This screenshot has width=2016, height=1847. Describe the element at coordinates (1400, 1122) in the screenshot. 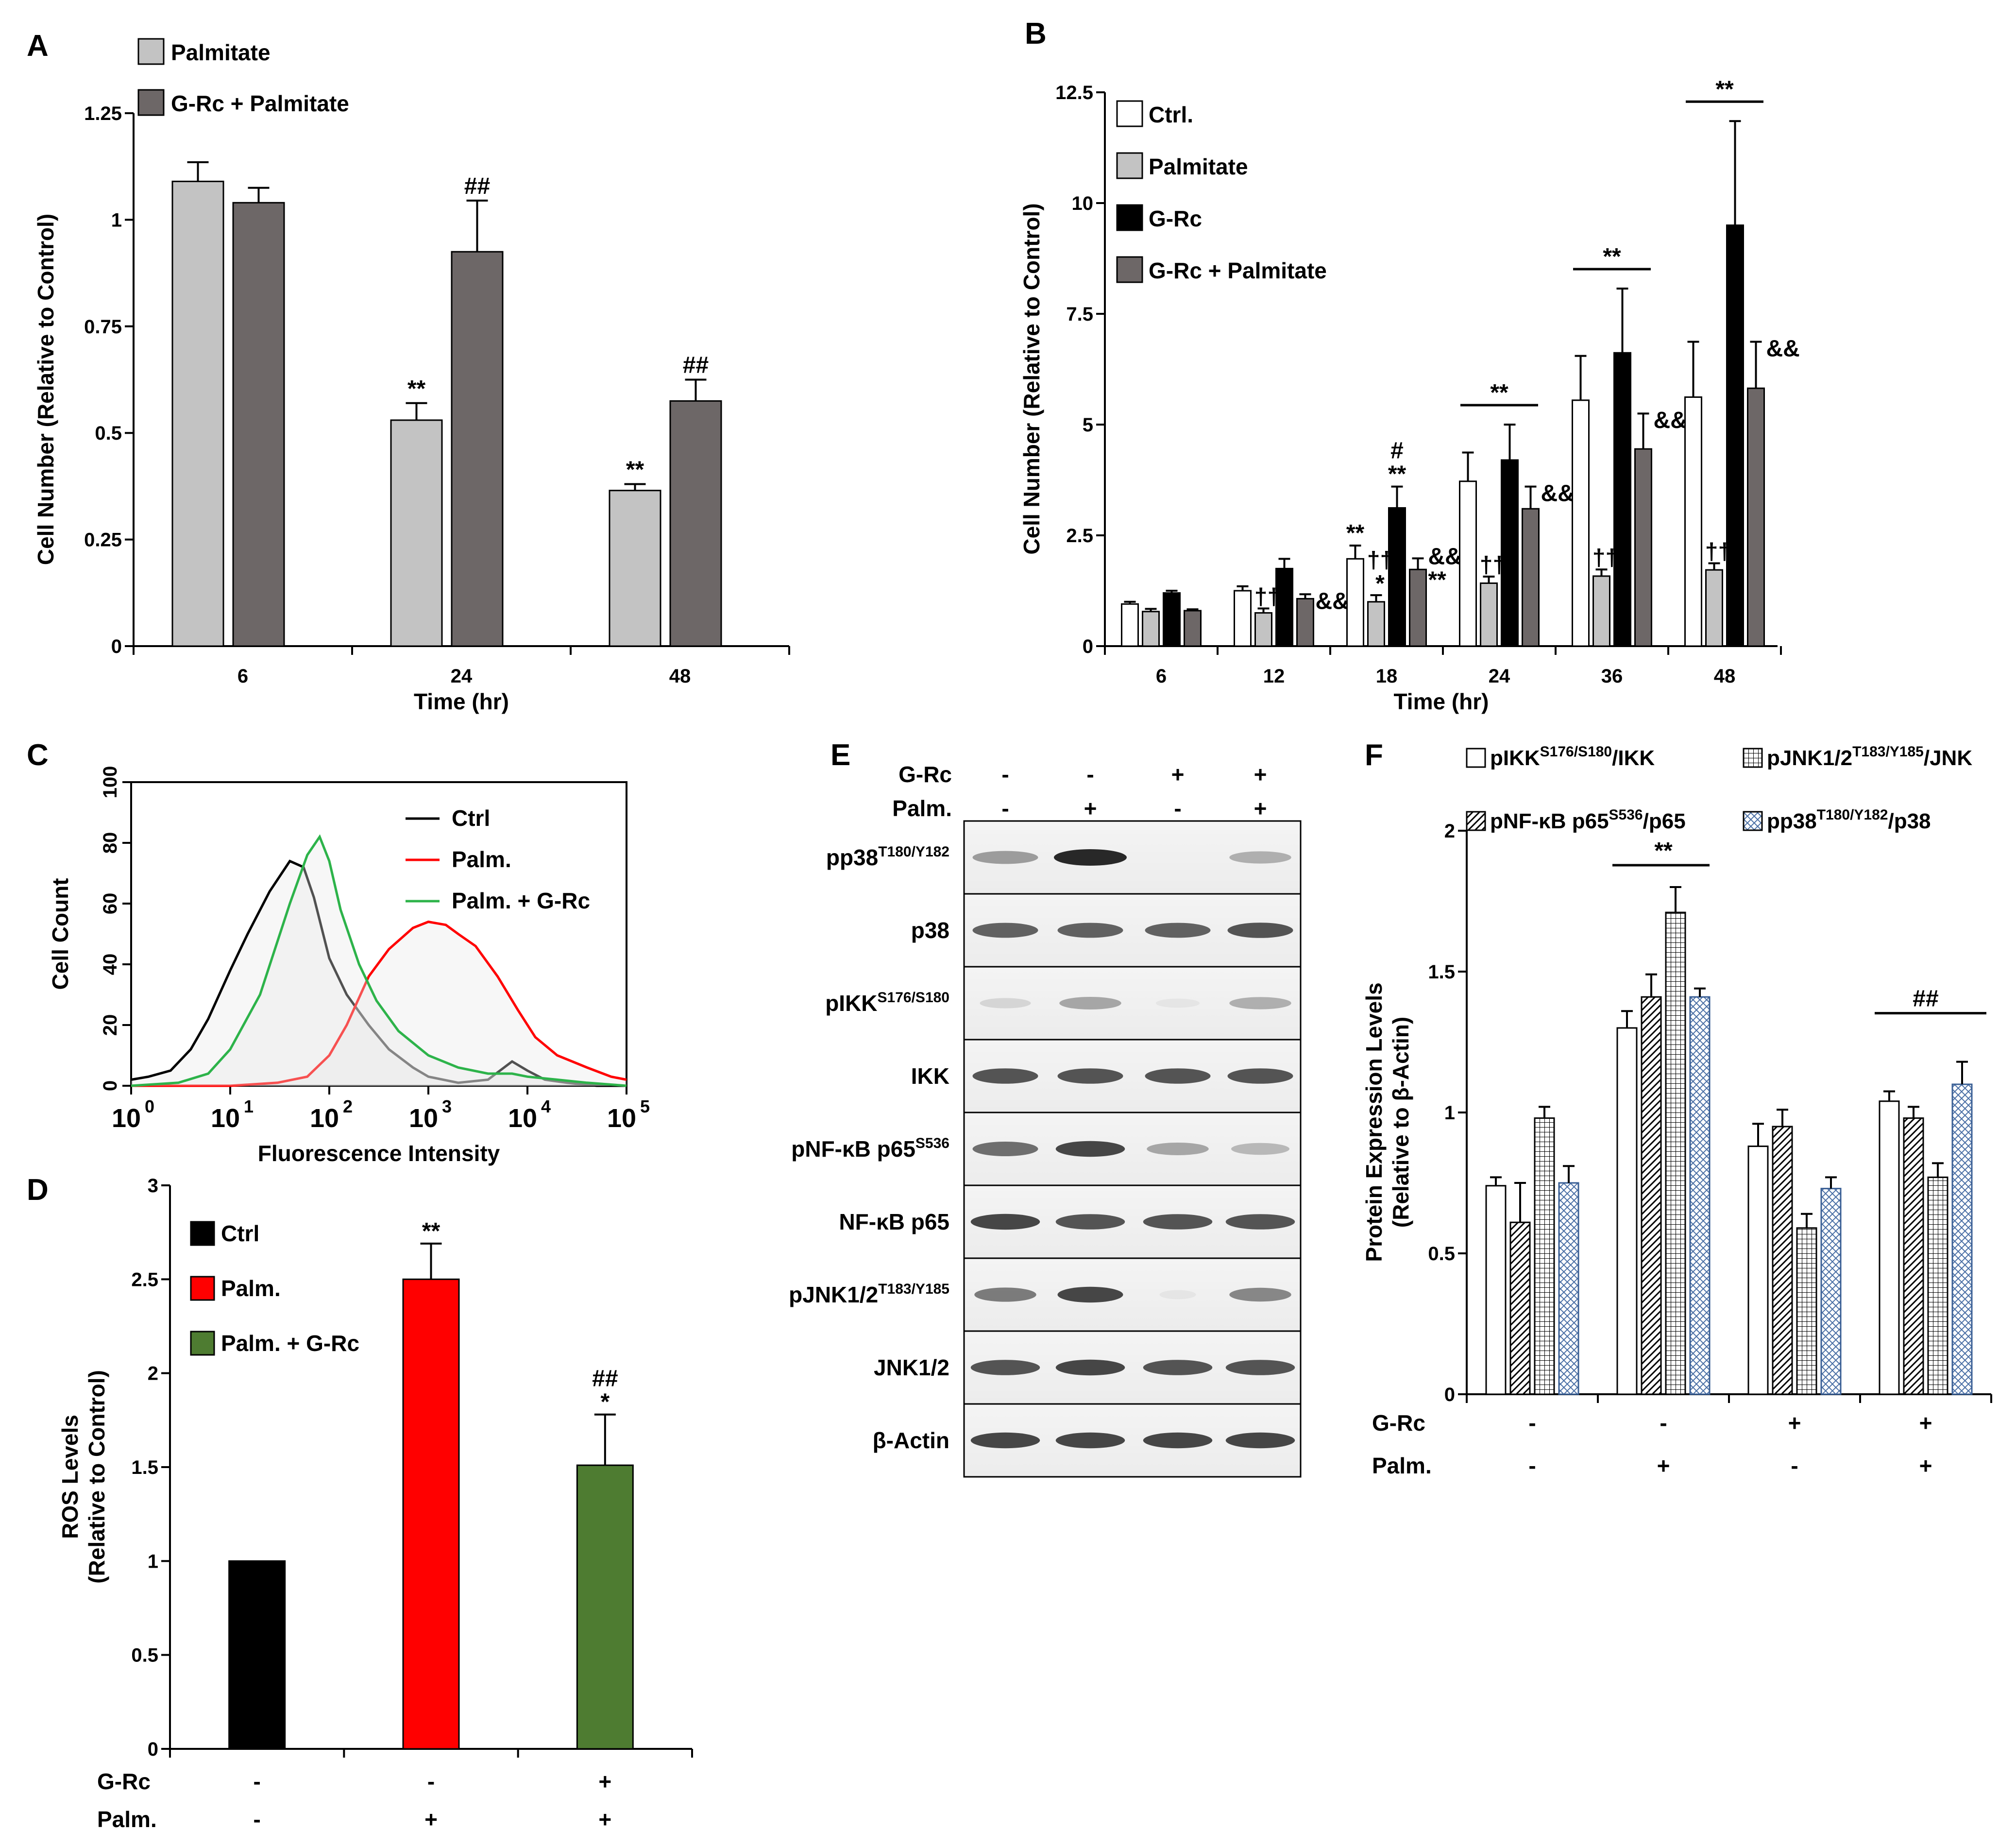

I see `y-axis-label-line2: (Relative to β-Actin)` at that location.